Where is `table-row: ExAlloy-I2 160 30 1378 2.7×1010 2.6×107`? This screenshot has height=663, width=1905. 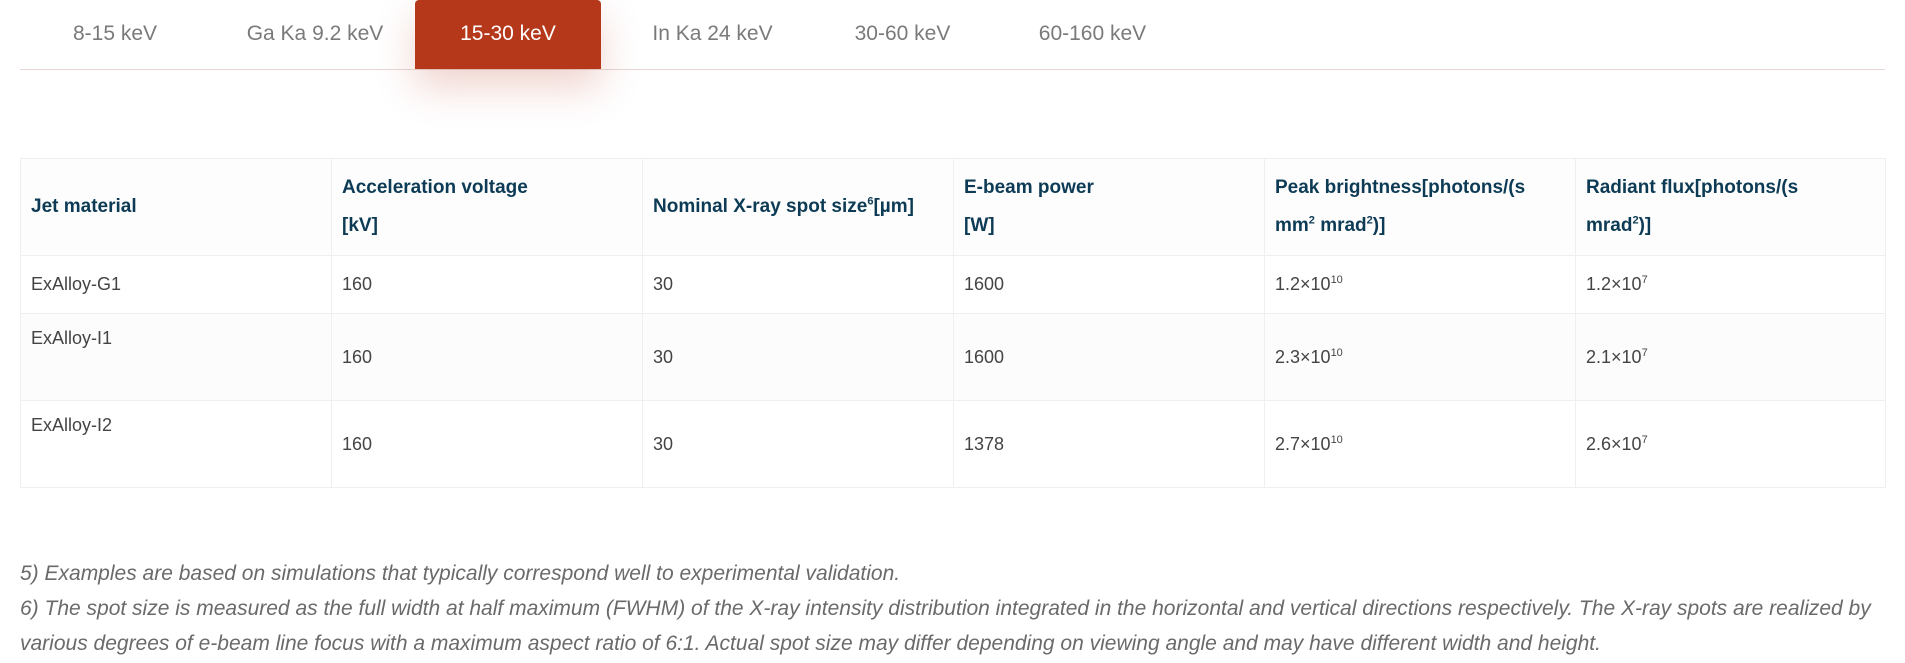
table-row: ExAlloy-I2 160 30 1378 2.7×1010 2.6×107 is located at coordinates (953, 444).